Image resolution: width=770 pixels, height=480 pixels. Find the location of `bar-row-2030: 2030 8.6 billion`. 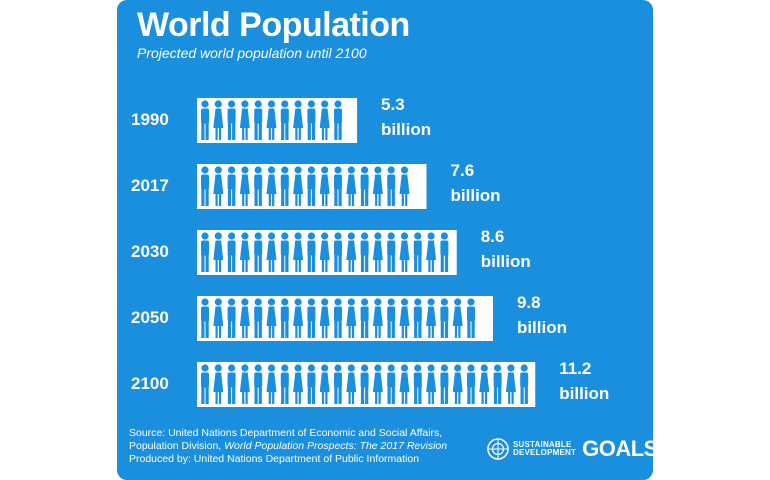

bar-row-2030: 2030 8.6 billion is located at coordinates (331, 251).